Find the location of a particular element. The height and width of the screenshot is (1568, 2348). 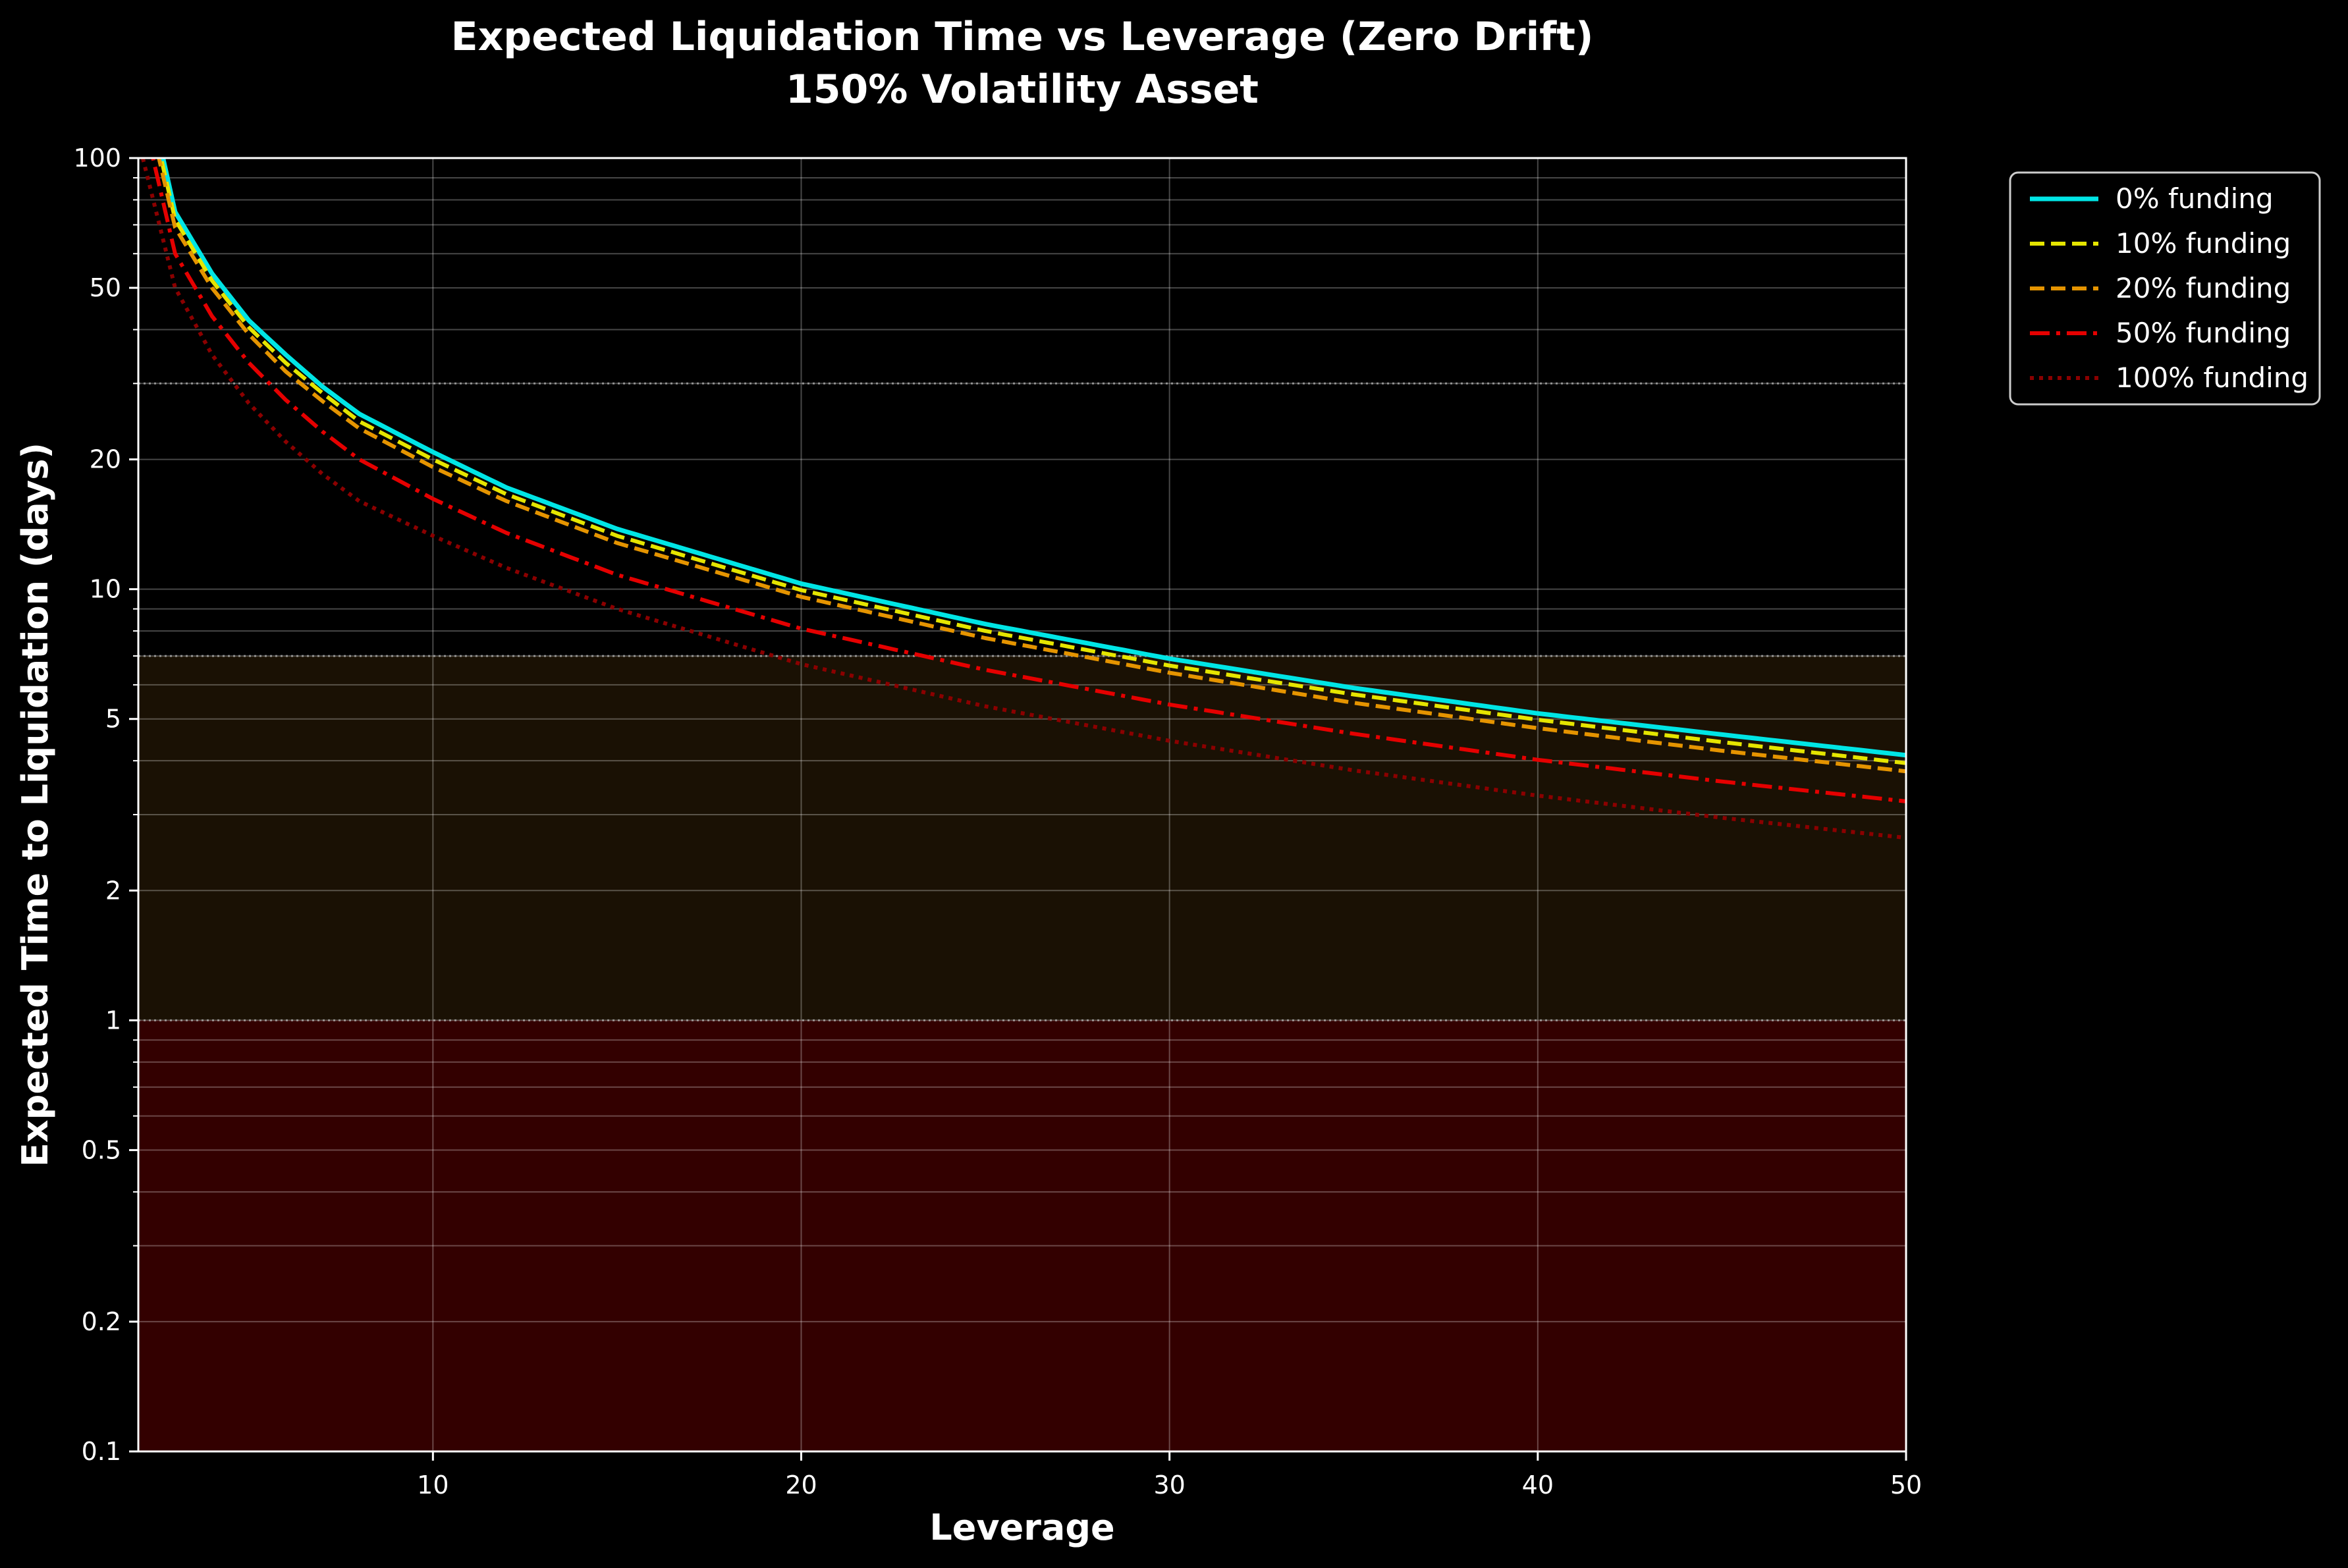

y-axis-label: Expected Time to Liquidation (days) is located at coordinates (35, 805).